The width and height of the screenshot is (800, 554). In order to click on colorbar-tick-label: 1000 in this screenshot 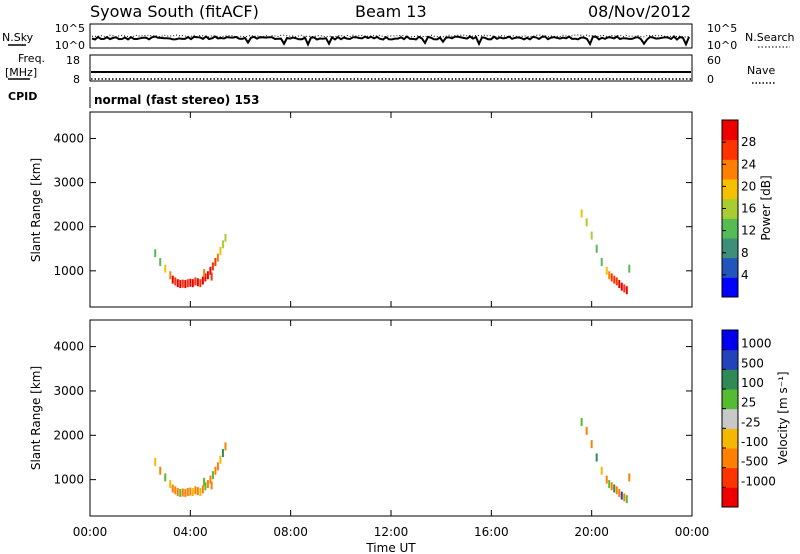, I will do `click(756, 344)`.